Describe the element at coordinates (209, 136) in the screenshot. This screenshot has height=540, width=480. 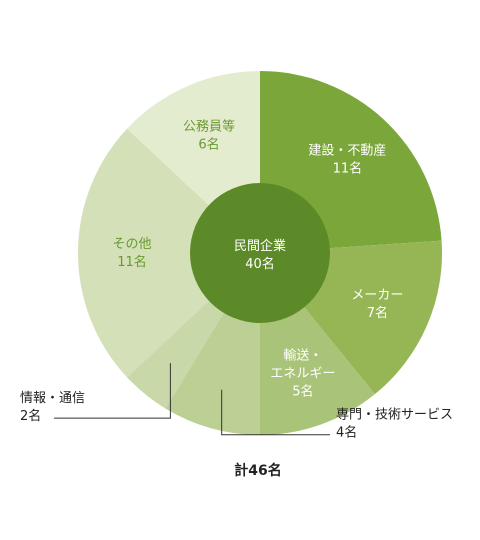
I see `slice-label-6: 公務員等 6名` at that location.